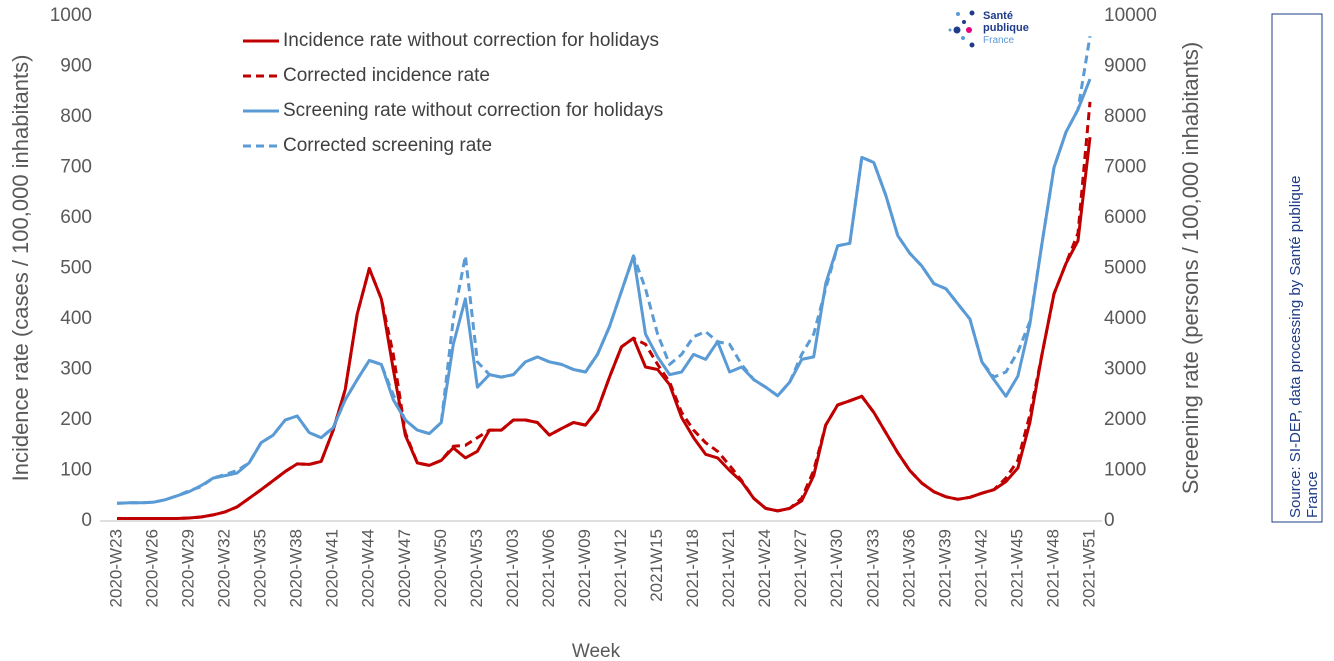 The height and width of the screenshot is (661, 1334). Describe the element at coordinates (656, 565) in the screenshot. I see `x-tick-label: 2021W15` at that location.